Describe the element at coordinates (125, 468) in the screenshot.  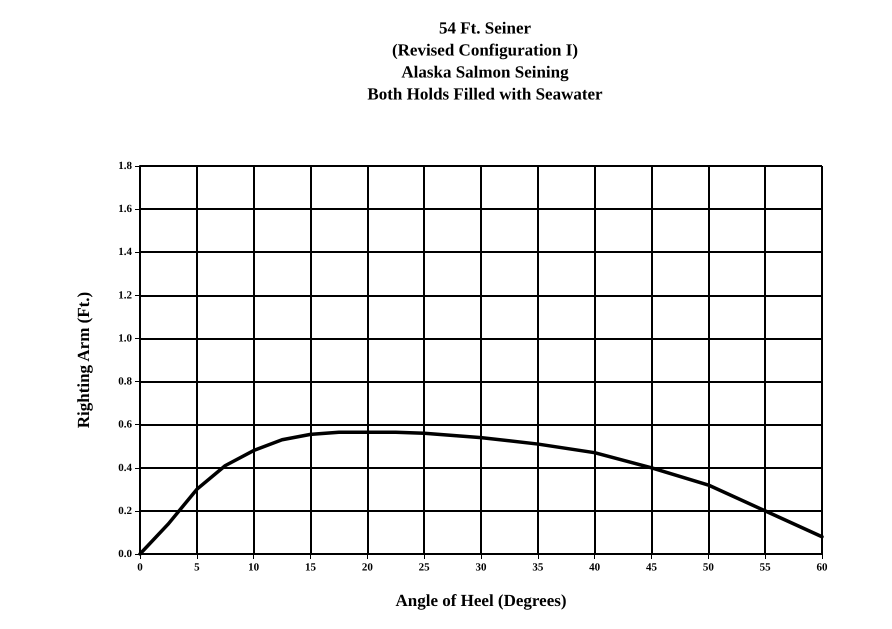
I see `y-tick-label: 0.4` at that location.